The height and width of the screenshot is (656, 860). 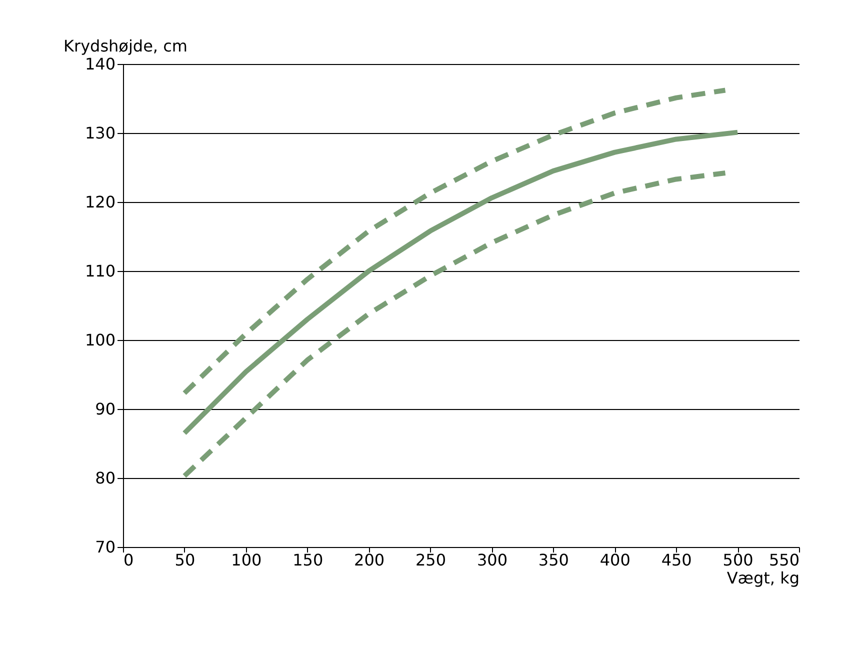 I want to click on x-tick-label: 0, so click(x=129, y=560).